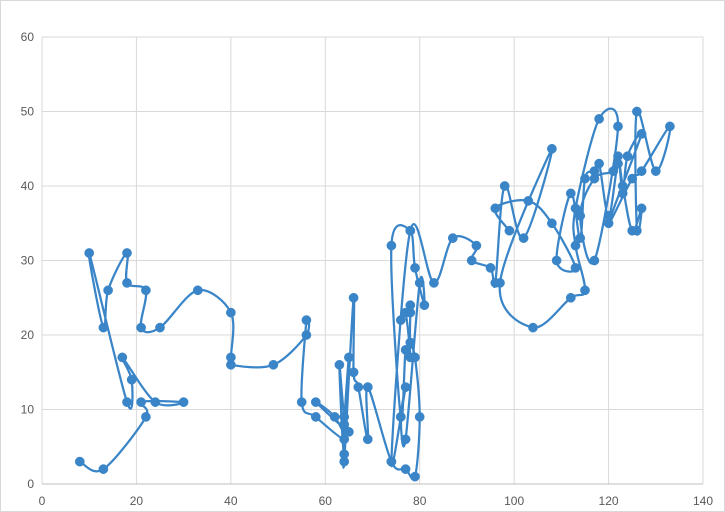 This screenshot has width=725, height=512. Describe the element at coordinates (609, 501) in the screenshot. I see `x-tick-label: 120` at that location.